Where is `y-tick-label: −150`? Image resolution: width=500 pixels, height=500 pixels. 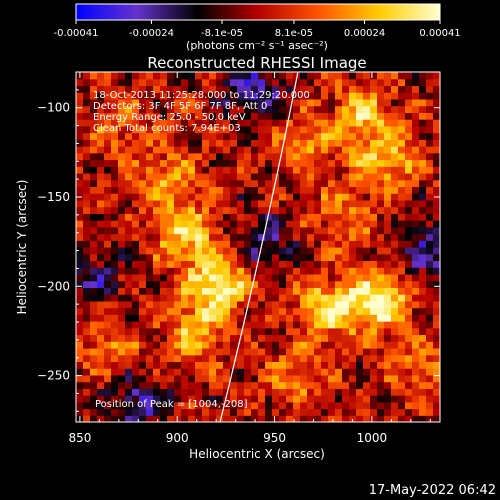
y-tick-label: −150 is located at coordinates (53, 197).